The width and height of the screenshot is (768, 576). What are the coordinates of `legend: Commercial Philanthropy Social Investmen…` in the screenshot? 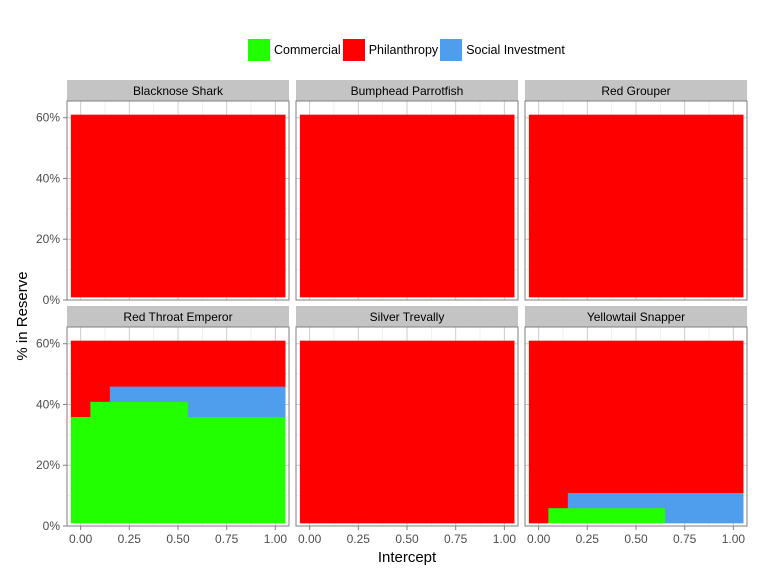 It's located at (407, 50).